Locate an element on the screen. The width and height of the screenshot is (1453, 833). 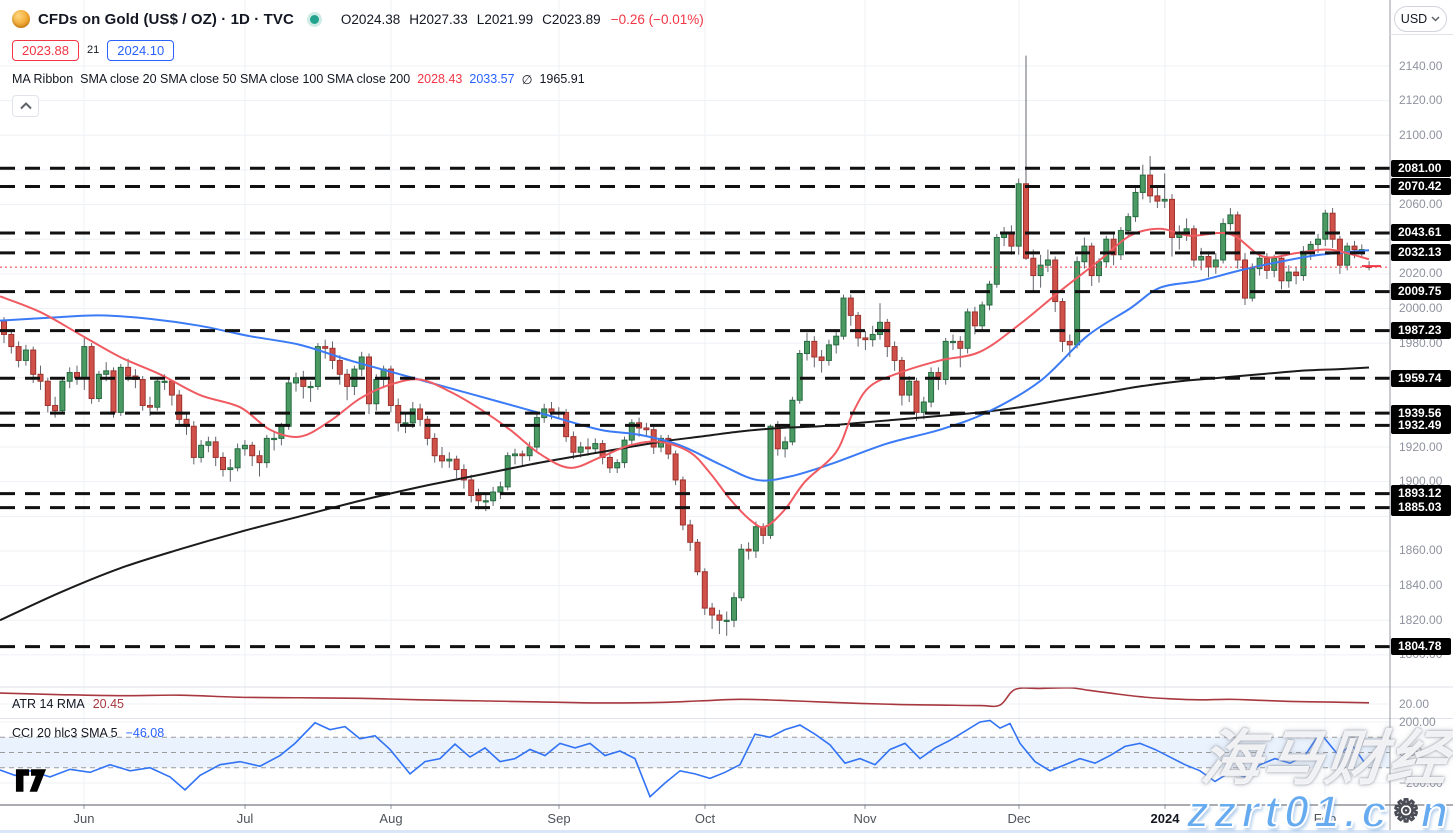
cci-tick: −200.00 is located at coordinates (1421, 782).